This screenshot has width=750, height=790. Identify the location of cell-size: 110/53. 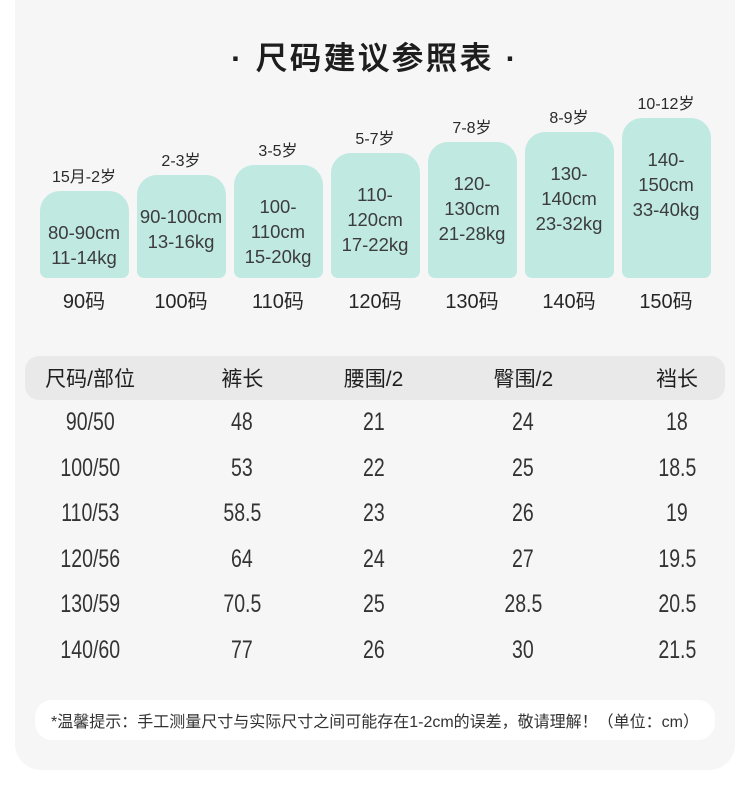
(90, 513).